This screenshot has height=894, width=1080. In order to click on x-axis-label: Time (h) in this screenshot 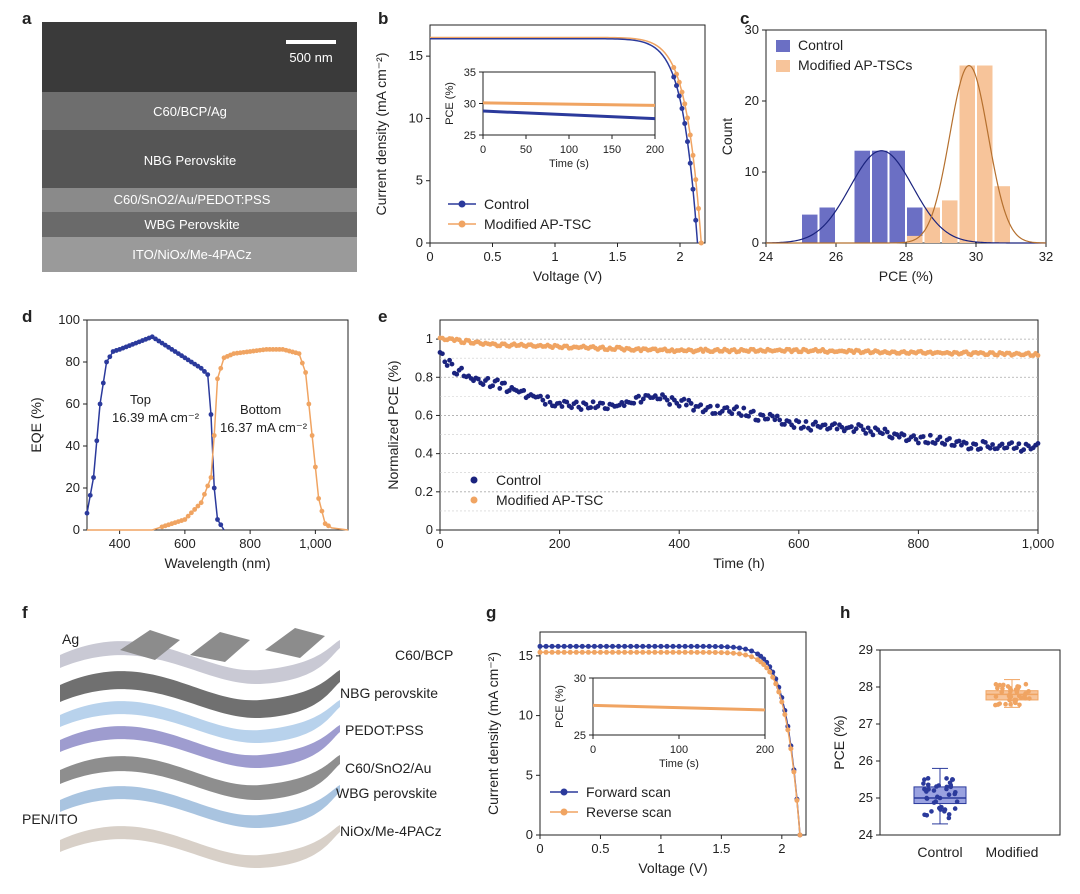, I will do `click(739, 563)`.